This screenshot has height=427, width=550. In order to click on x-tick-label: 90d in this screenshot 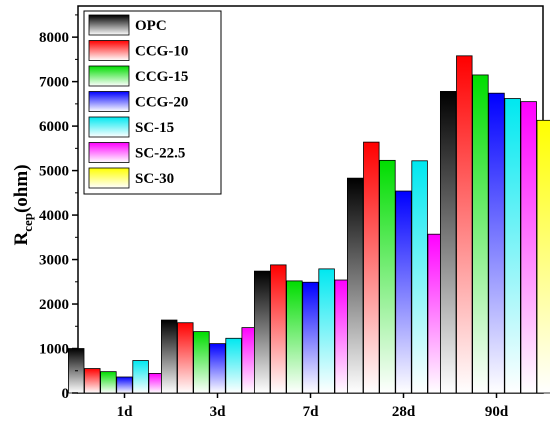, I will do `click(497, 412)`.